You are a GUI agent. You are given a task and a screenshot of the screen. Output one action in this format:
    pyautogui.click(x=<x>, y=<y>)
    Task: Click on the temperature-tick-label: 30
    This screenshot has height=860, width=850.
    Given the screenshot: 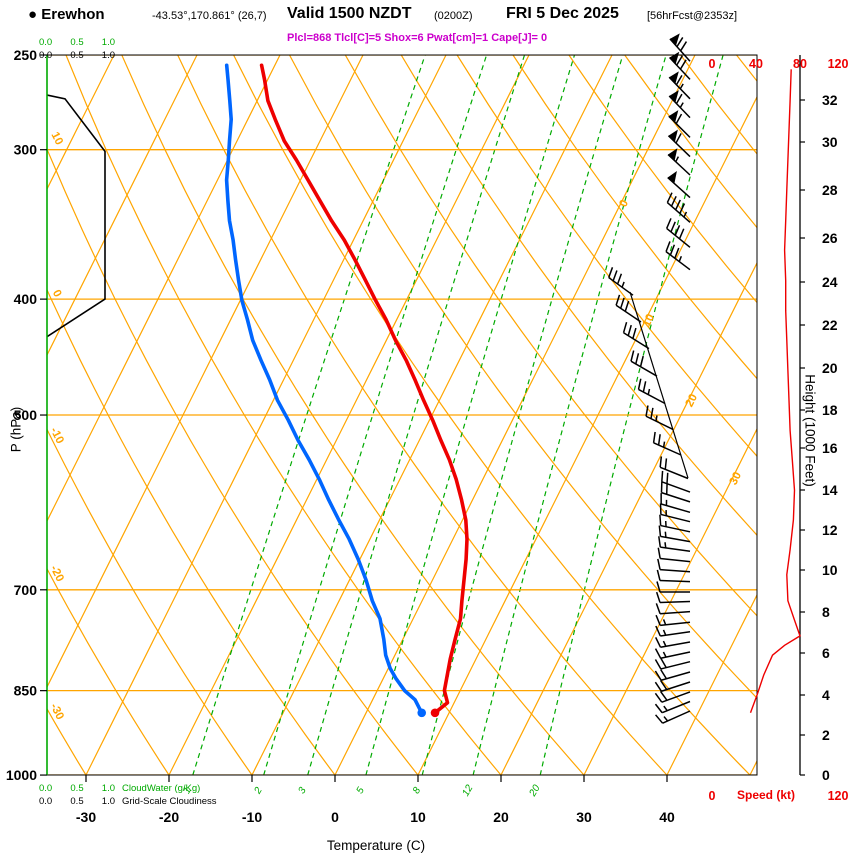 What is the action you would take?
    pyautogui.click(x=584, y=817)
    